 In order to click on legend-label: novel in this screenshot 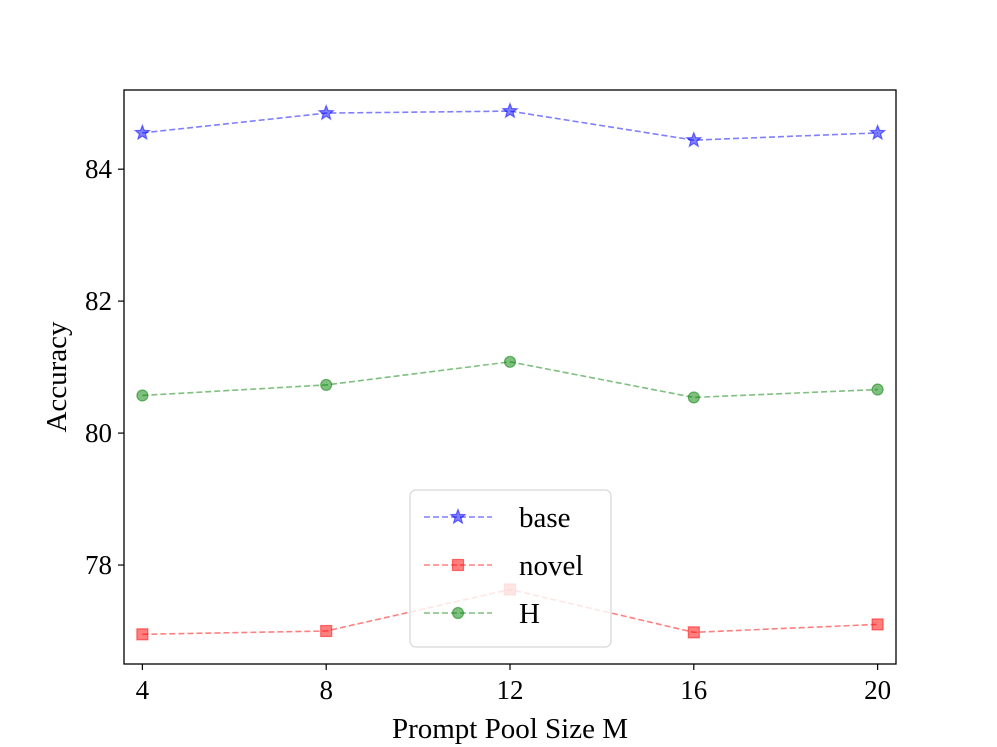, I will do `click(551, 566)`.